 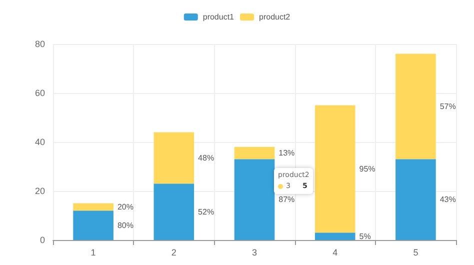 I want to click on x-tick-label: 1, so click(x=93, y=253).